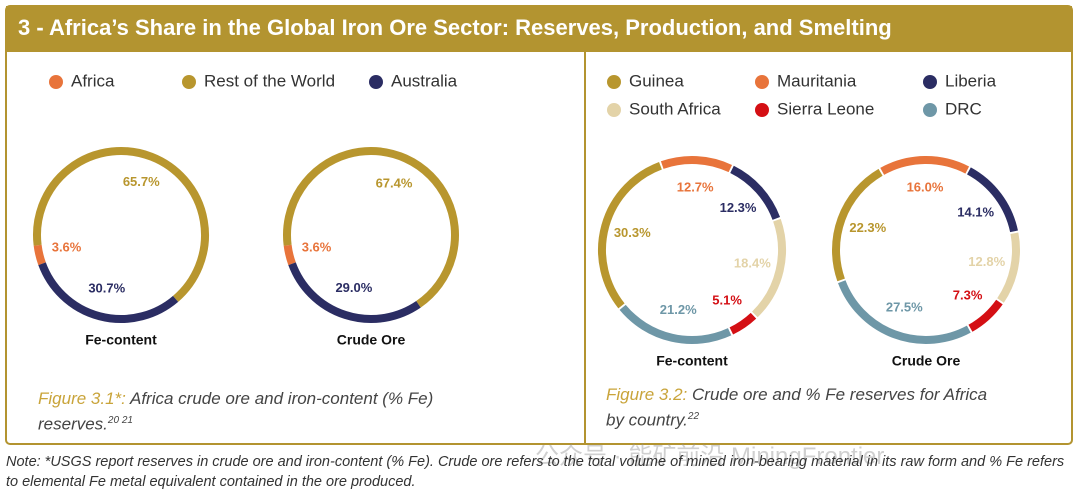 This screenshot has width=1080, height=497. I want to click on data-label: 67.4%, so click(394, 182).